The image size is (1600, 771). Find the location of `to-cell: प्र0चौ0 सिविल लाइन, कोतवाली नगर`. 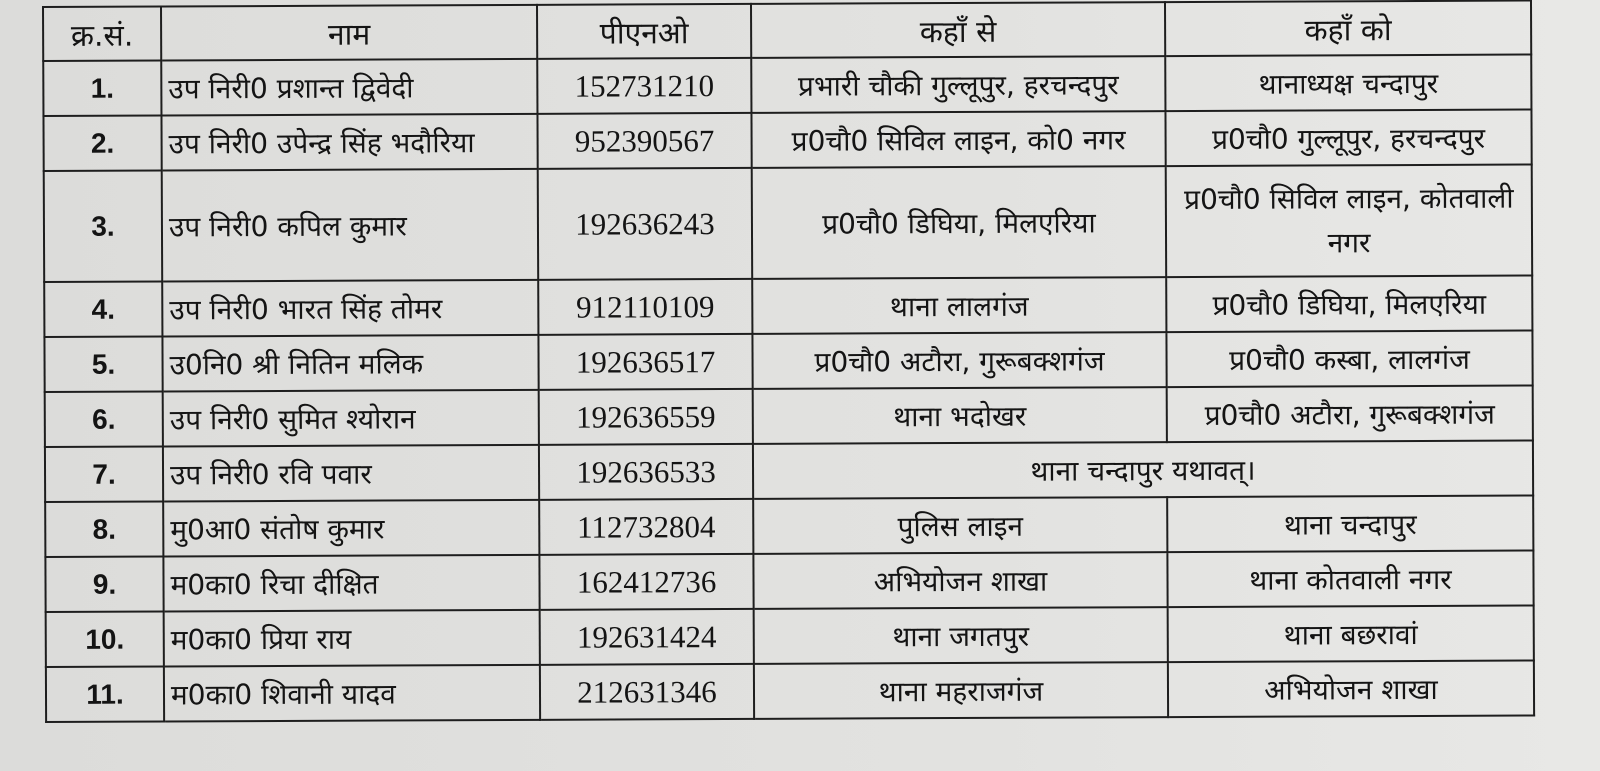

to-cell: प्र0चौ0 सिविल लाइन, कोतवाली नगर is located at coordinates (1349, 221).